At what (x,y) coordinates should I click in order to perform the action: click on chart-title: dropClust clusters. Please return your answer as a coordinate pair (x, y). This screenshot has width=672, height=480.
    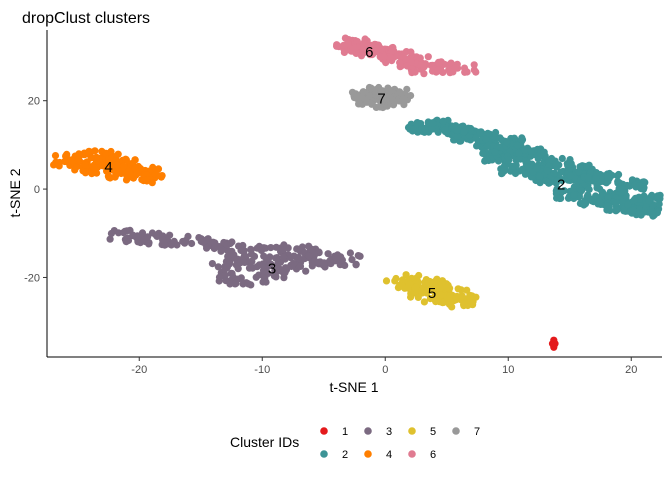
    Looking at the image, I should click on (86, 18).